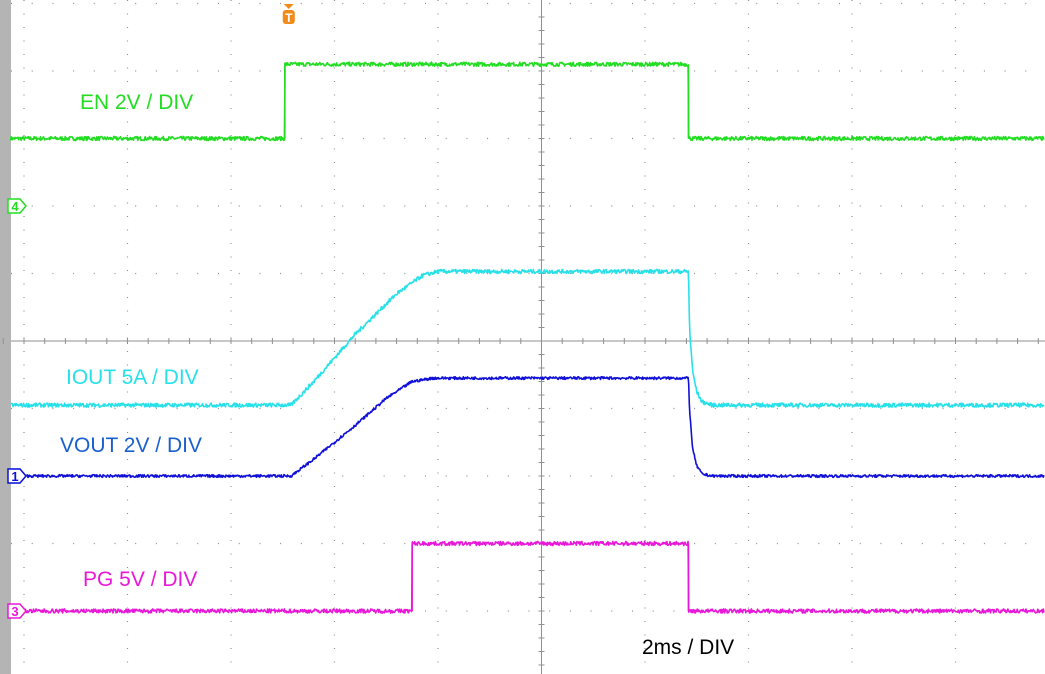 The width and height of the screenshot is (1045, 674). What do you see at coordinates (140, 579) in the screenshot?
I see `series-label-pg: PG 5V / DIV` at bounding box center [140, 579].